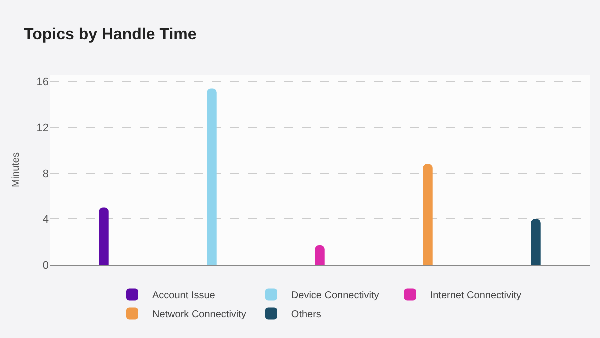 The height and width of the screenshot is (338, 600). Describe the element at coordinates (45, 266) in the screenshot. I see `y-tick-label: 0` at that location.